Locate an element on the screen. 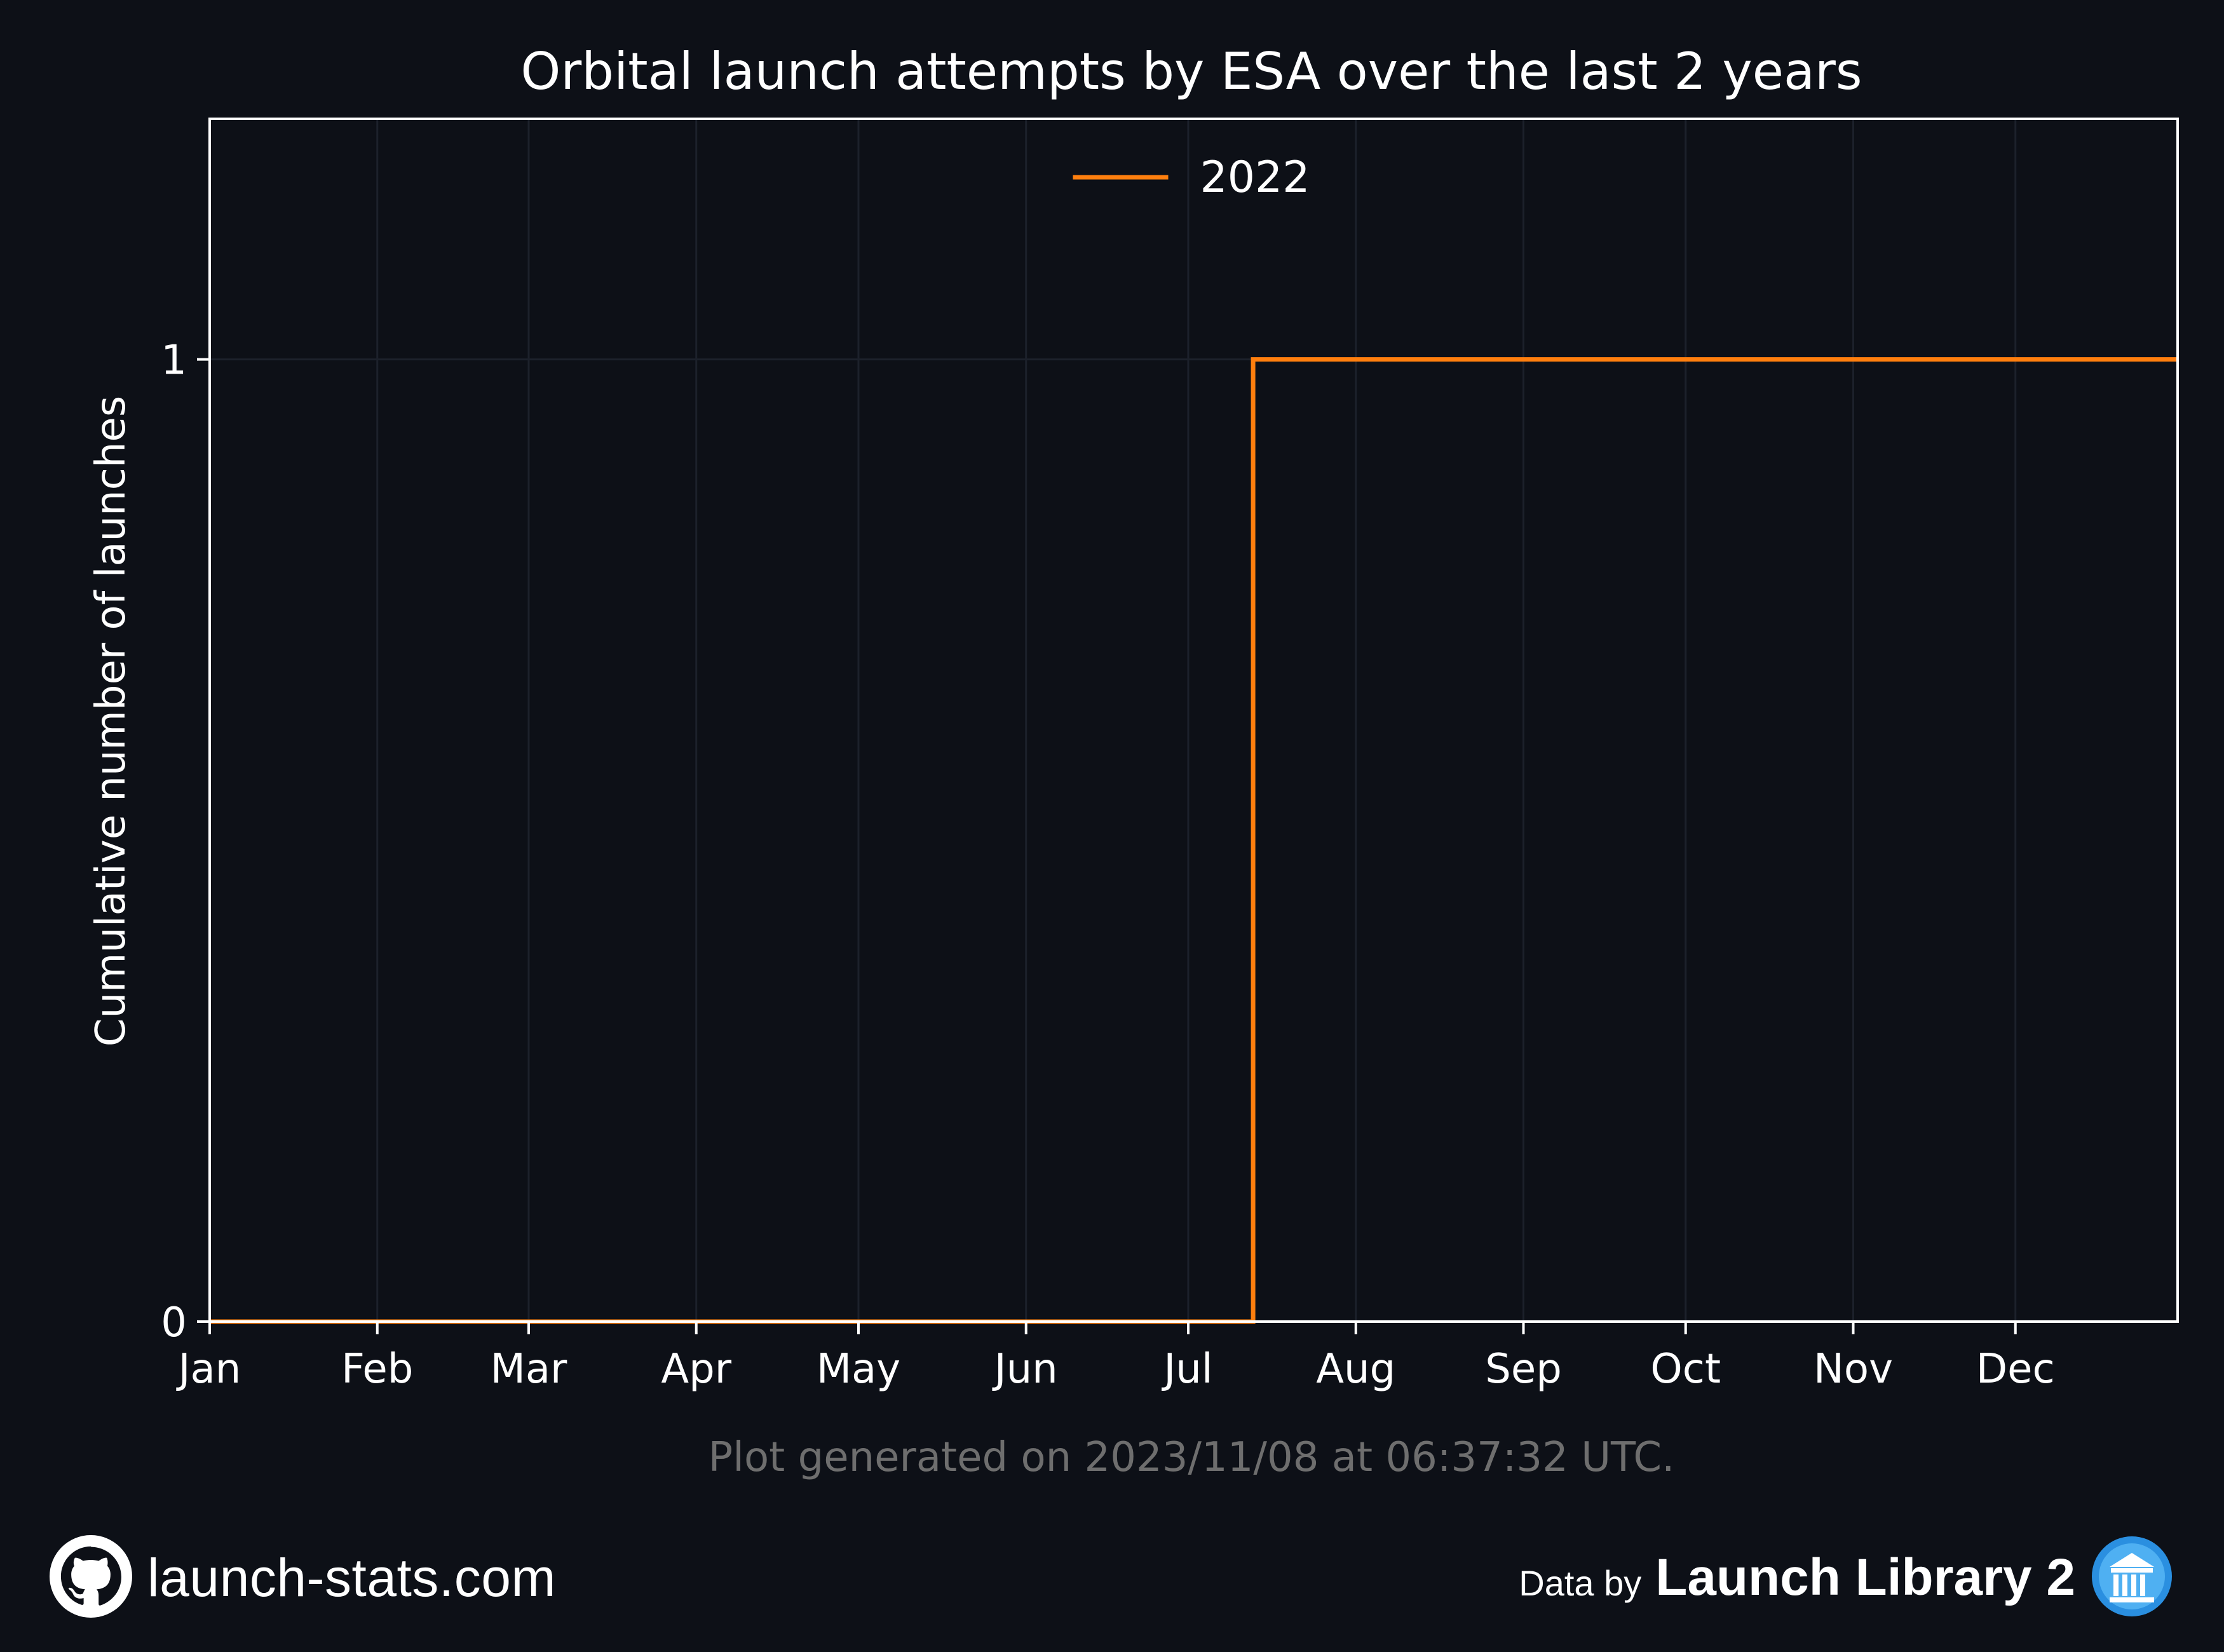  x-tick-label-jun: Jun is located at coordinates (1025, 1370).